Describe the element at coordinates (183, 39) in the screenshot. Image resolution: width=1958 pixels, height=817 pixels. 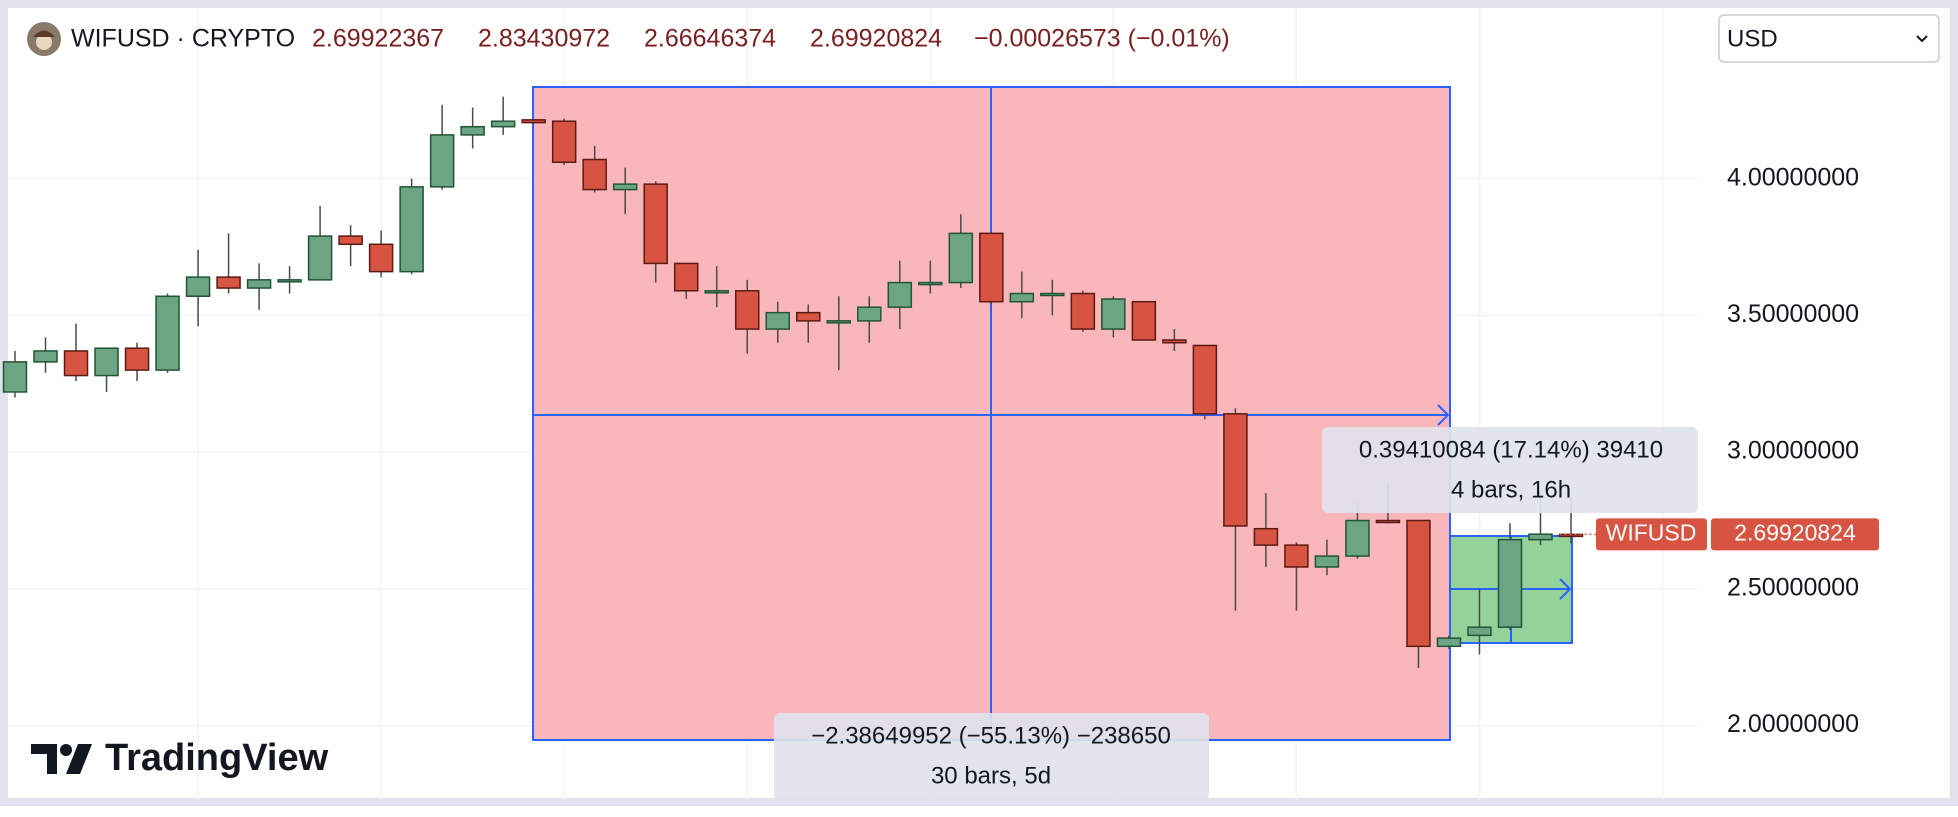
I see `symbol-title: WIFUSD · CRYPTO` at that location.